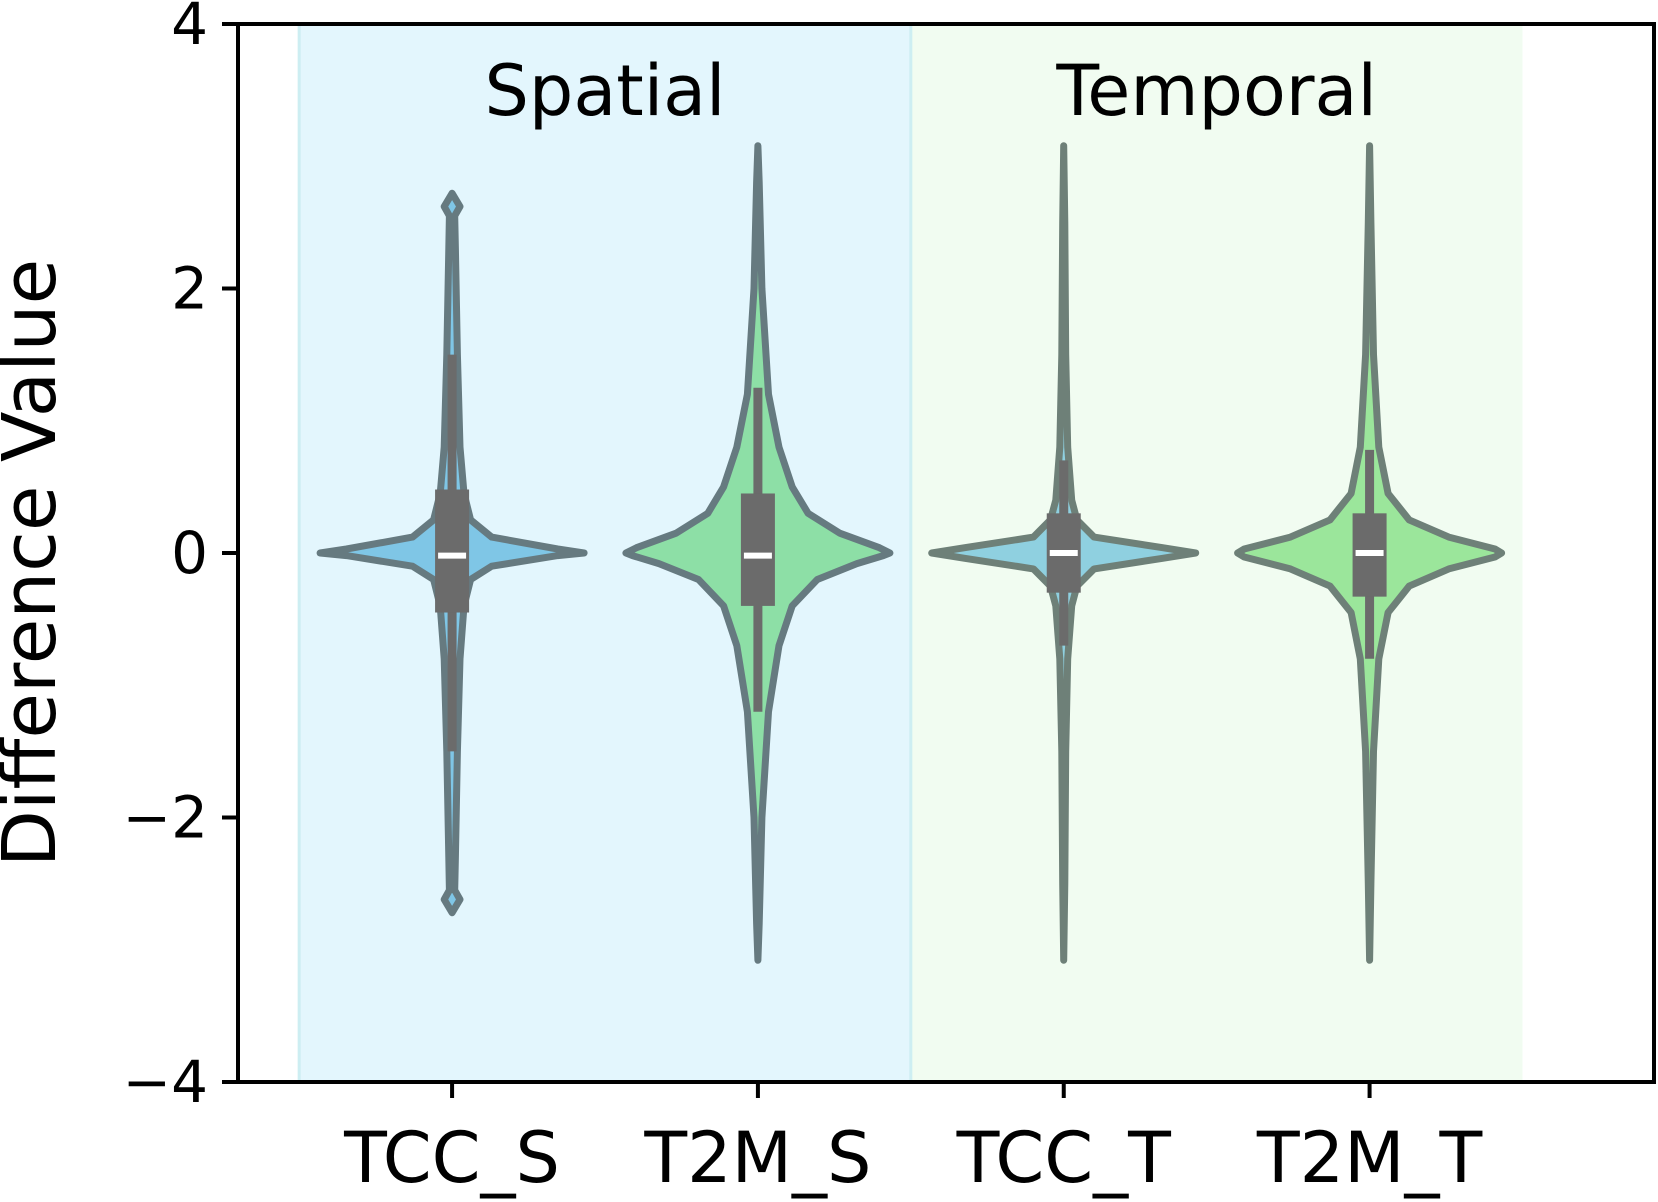 The width and height of the screenshot is (1658, 1202). Describe the element at coordinates (166, 818) in the screenshot. I see `y-tick-label: −2` at that location.